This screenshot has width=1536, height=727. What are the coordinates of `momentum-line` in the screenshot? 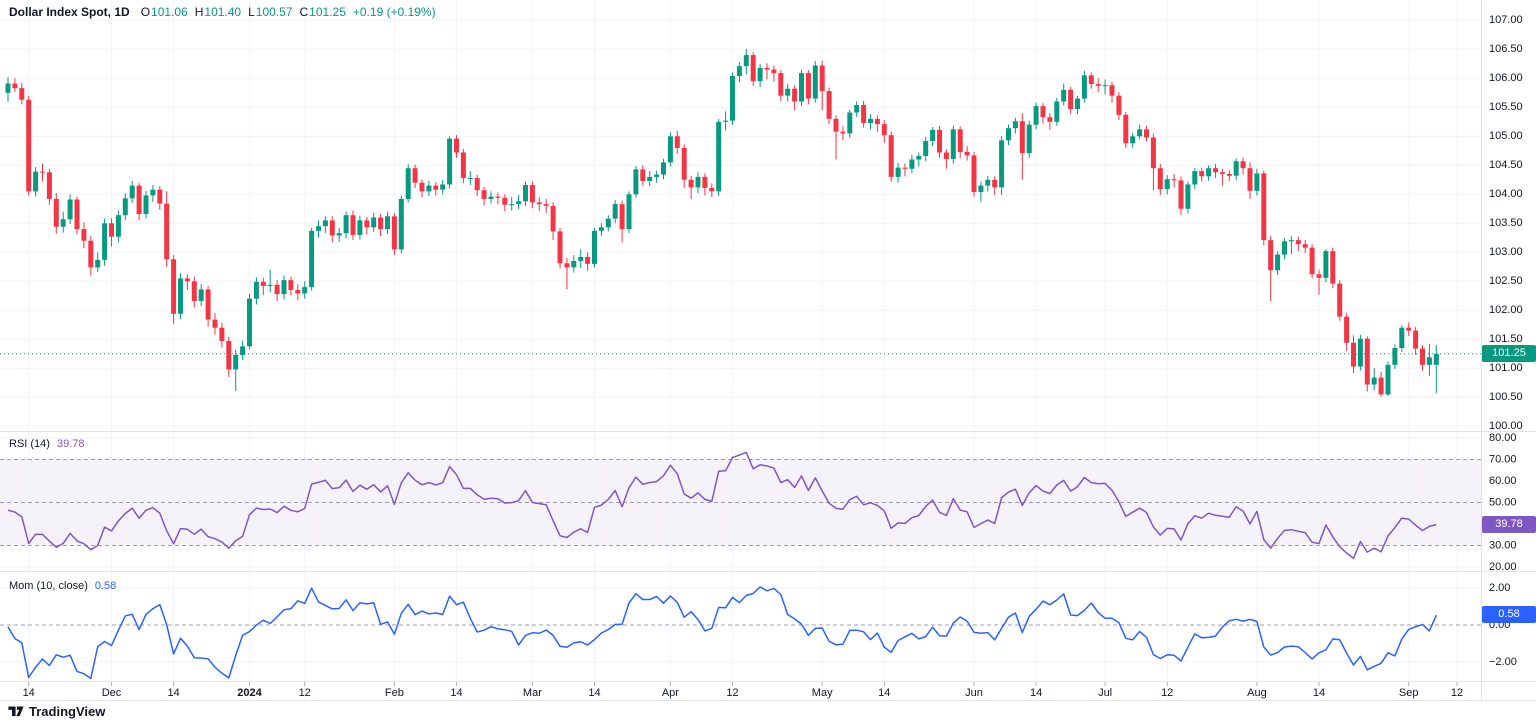 It's located at (722, 633).